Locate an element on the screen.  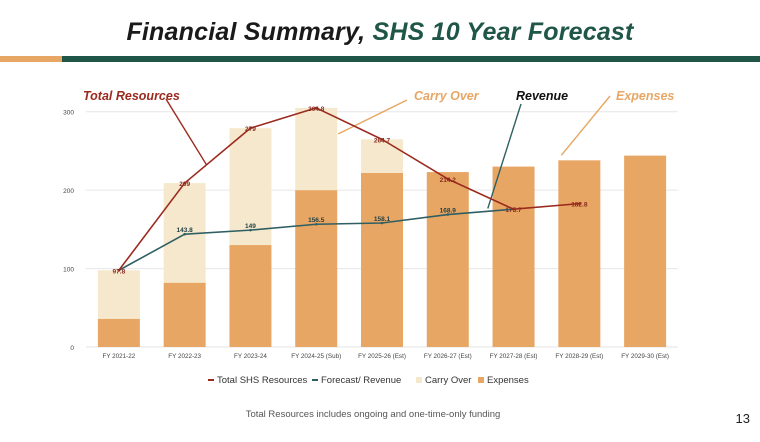
x-tick-label-1: FY 2022-23 is located at coordinates (184, 356).